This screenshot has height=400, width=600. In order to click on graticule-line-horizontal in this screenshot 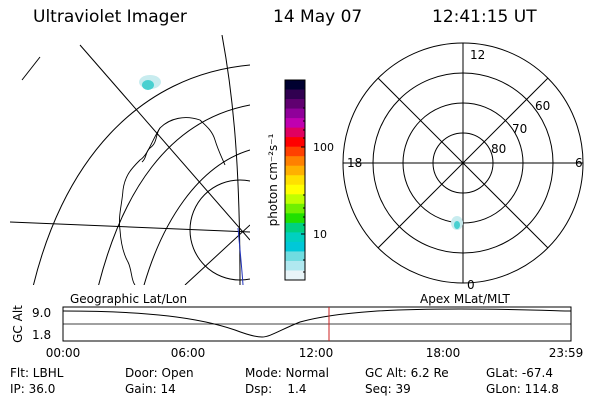, I will do `click(130, 227)`.